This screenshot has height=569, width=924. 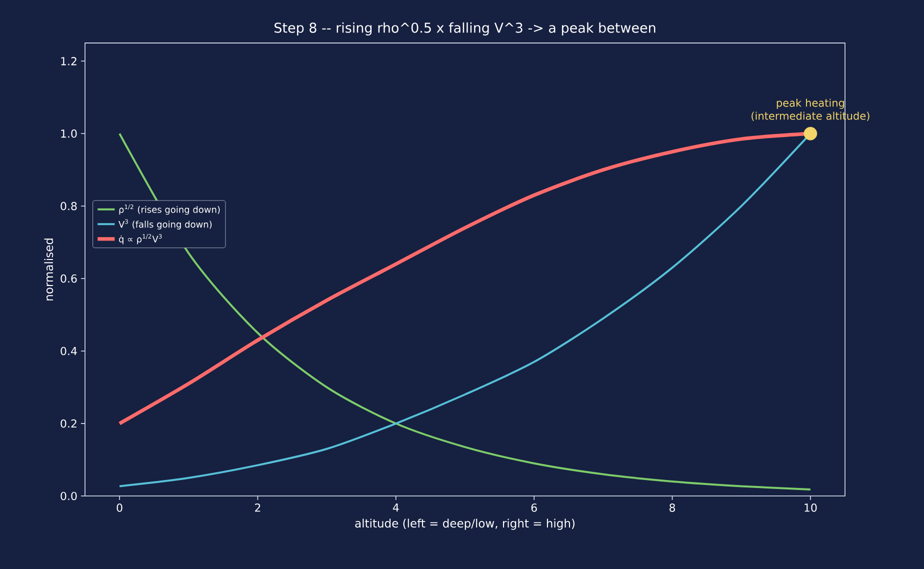 What do you see at coordinates (464, 524) in the screenshot?
I see `x-axis-title: altitude (left = deep/low, right = high)` at bounding box center [464, 524].